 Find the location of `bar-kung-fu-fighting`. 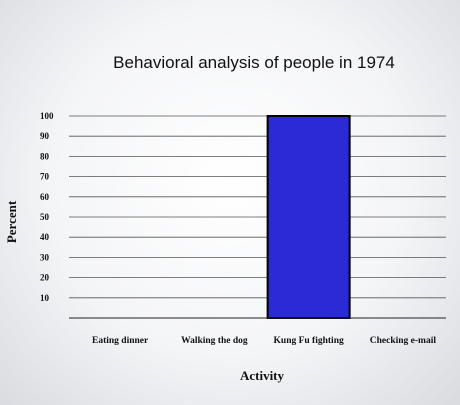

bar-kung-fu-fighting is located at coordinates (308, 217).